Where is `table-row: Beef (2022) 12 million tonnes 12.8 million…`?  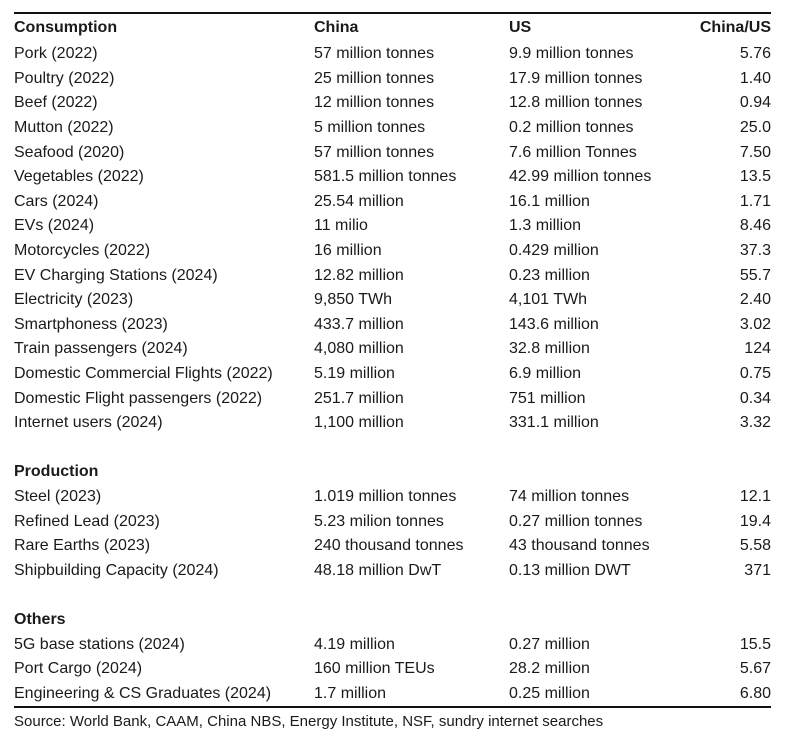 table-row: Beef (2022) 12 million tonnes 12.8 million… is located at coordinates (392, 103).